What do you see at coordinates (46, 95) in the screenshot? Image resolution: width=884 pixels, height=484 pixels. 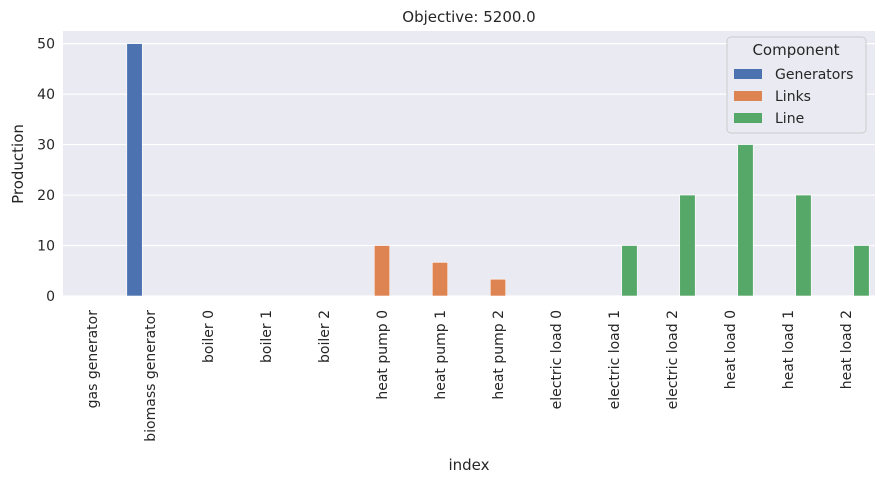 I see `y-tick-label: 40` at bounding box center [46, 95].